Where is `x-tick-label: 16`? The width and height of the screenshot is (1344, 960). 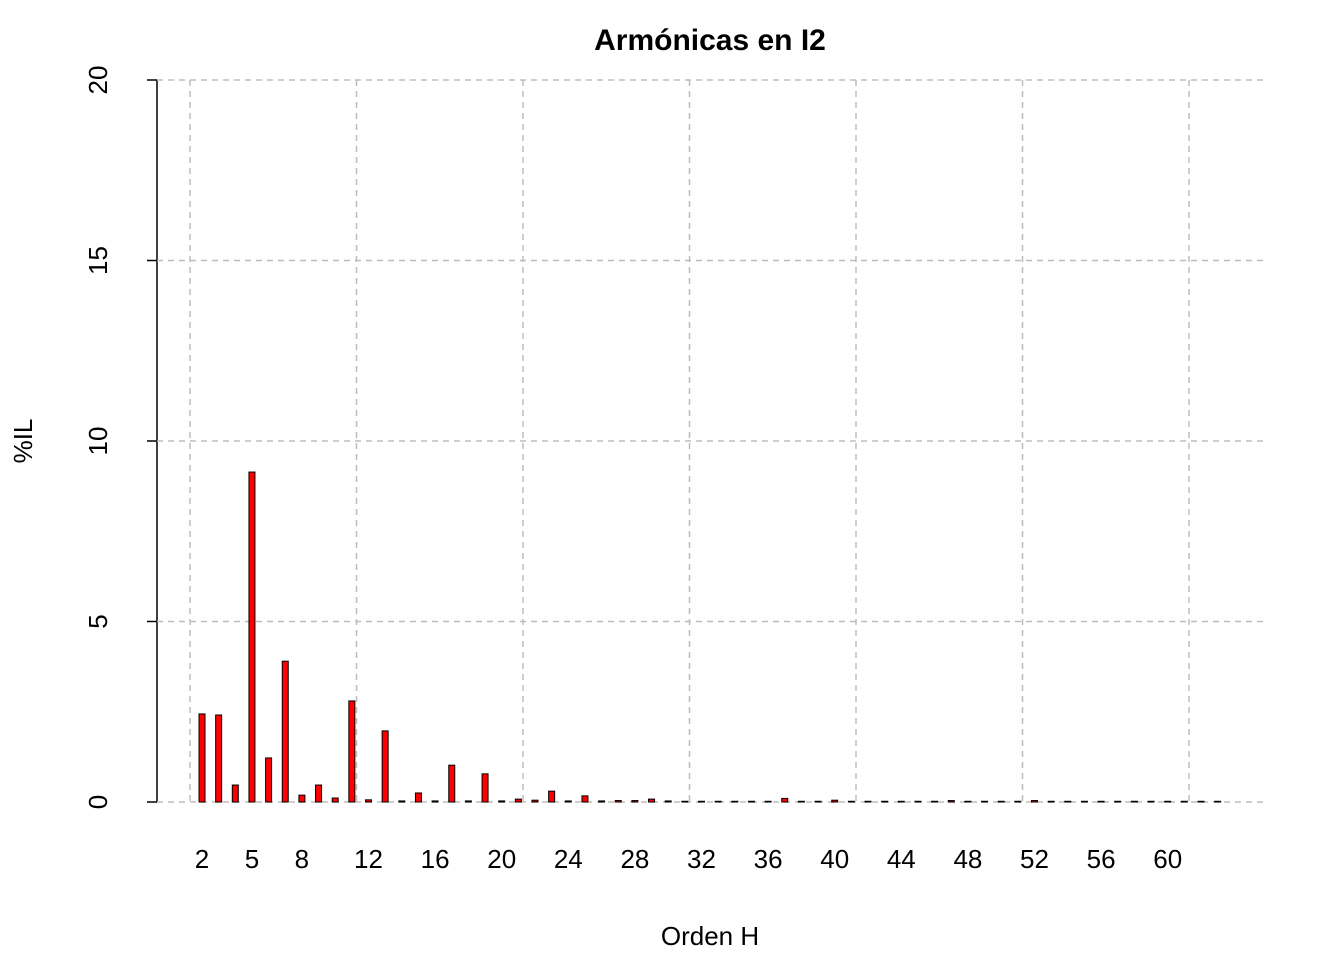 x-tick-label: 16 is located at coordinates (435, 859).